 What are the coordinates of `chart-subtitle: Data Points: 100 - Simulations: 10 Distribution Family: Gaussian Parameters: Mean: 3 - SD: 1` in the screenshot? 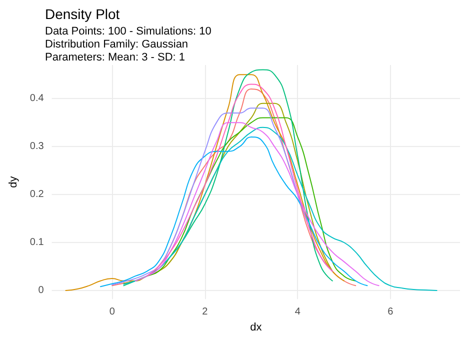 It's located at (128, 45).